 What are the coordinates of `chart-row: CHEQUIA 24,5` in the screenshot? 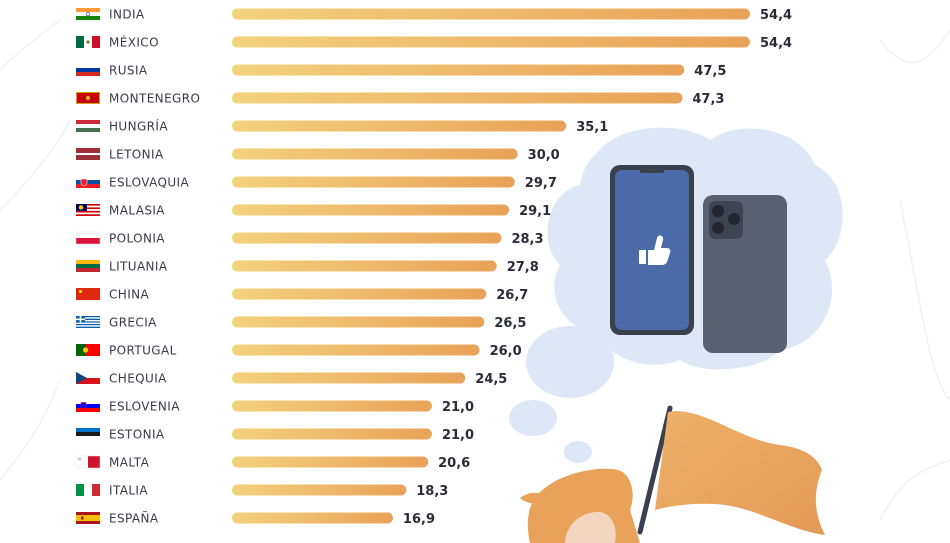 It's located at (291, 379).